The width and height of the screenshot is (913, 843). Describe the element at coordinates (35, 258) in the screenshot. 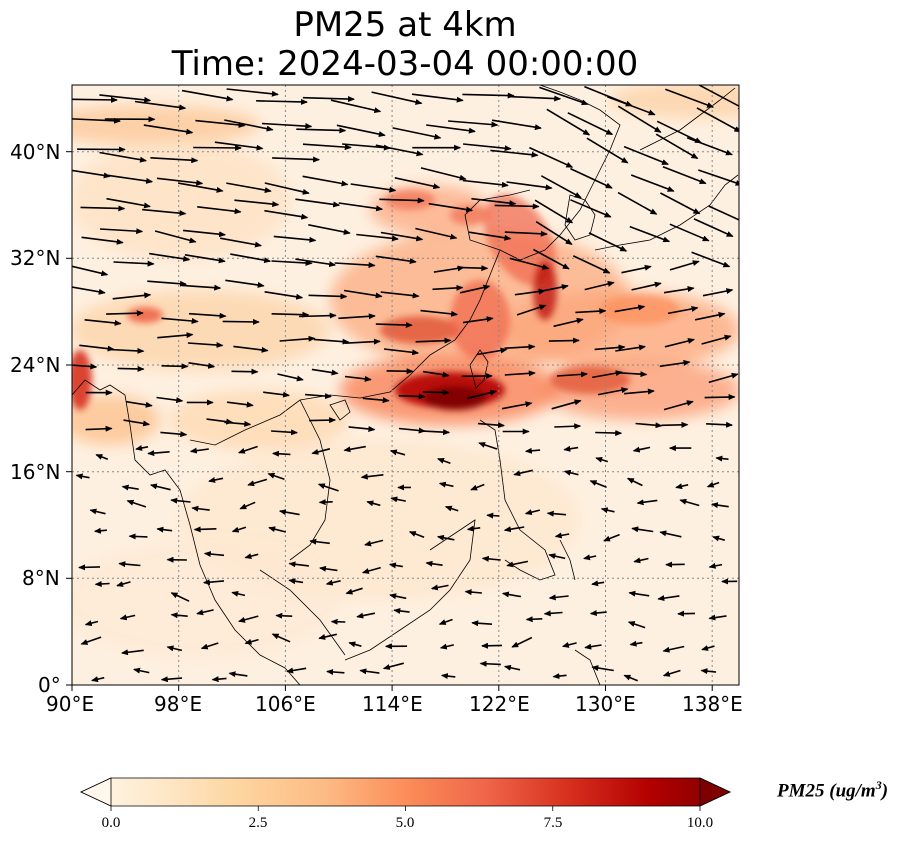

I see `lat-tick-label: 32°N` at that location.